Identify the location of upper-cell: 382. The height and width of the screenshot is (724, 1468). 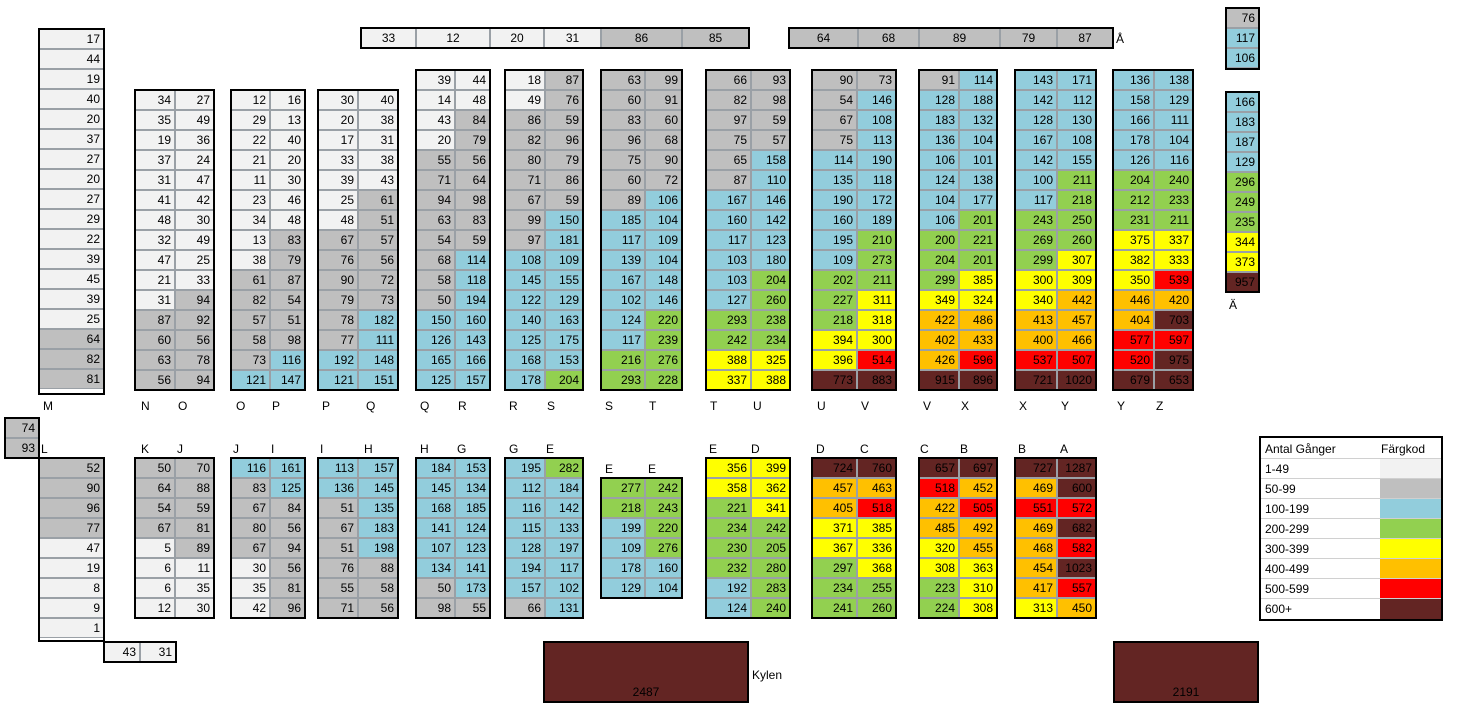
(1133, 260).